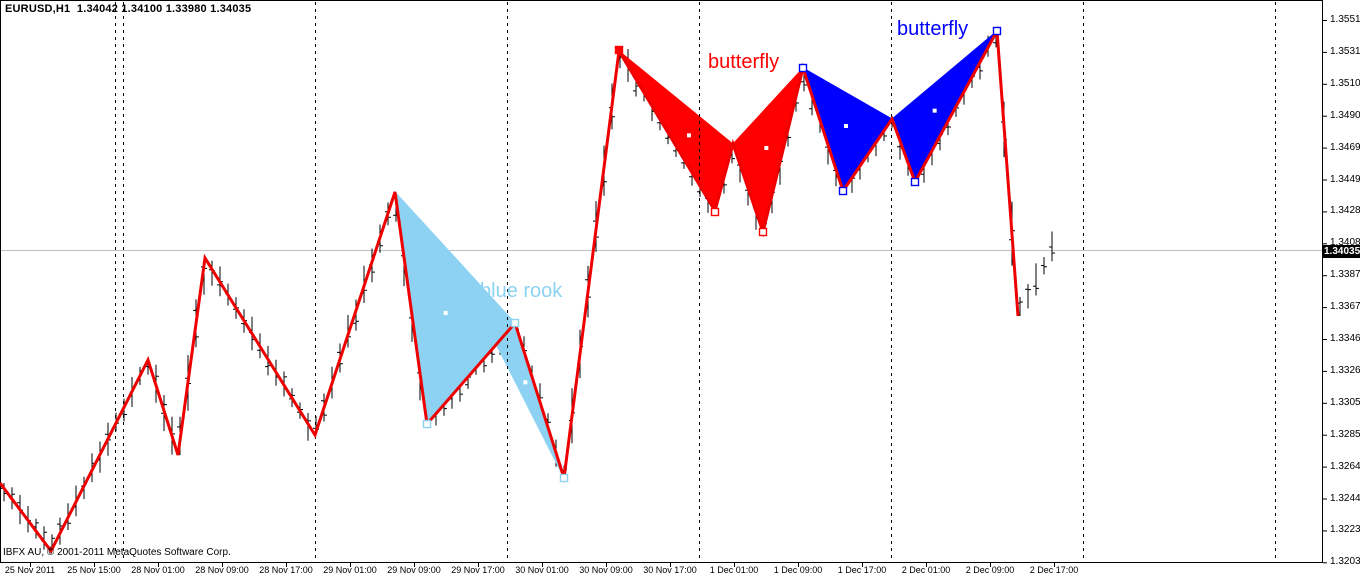  What do you see at coordinates (1345, 338) in the screenshot?
I see `price-axis-label: 1.33465` at bounding box center [1345, 338].